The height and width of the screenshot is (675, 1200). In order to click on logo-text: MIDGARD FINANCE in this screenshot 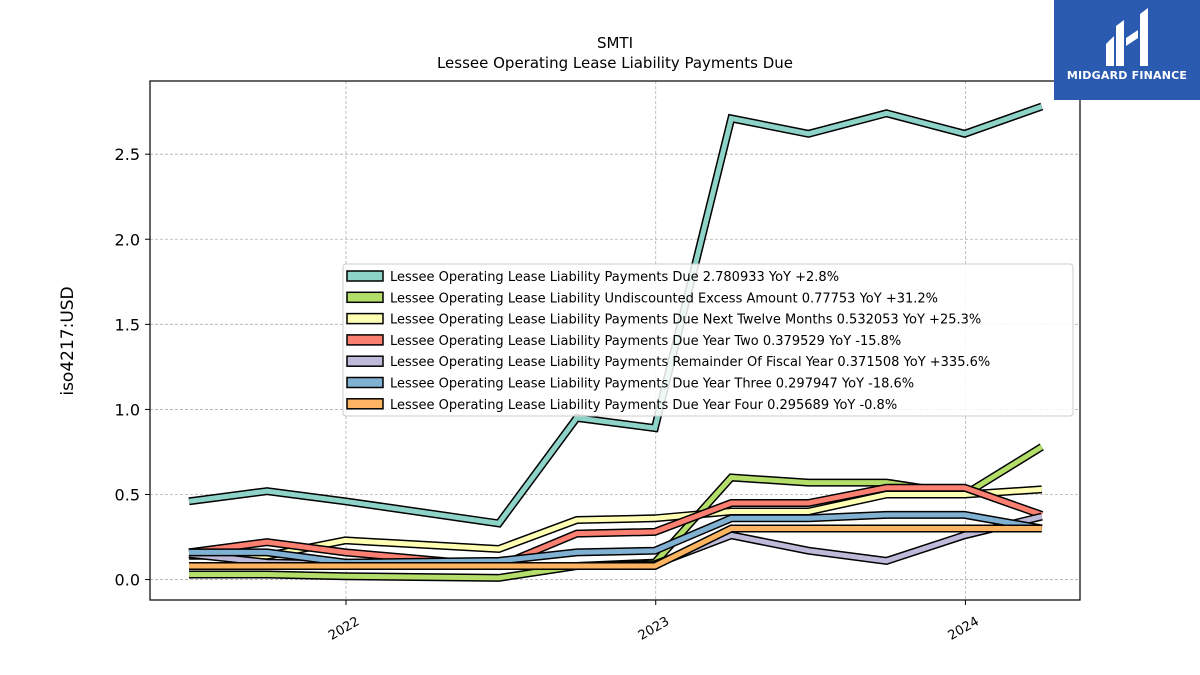, I will do `click(1127, 75)`.